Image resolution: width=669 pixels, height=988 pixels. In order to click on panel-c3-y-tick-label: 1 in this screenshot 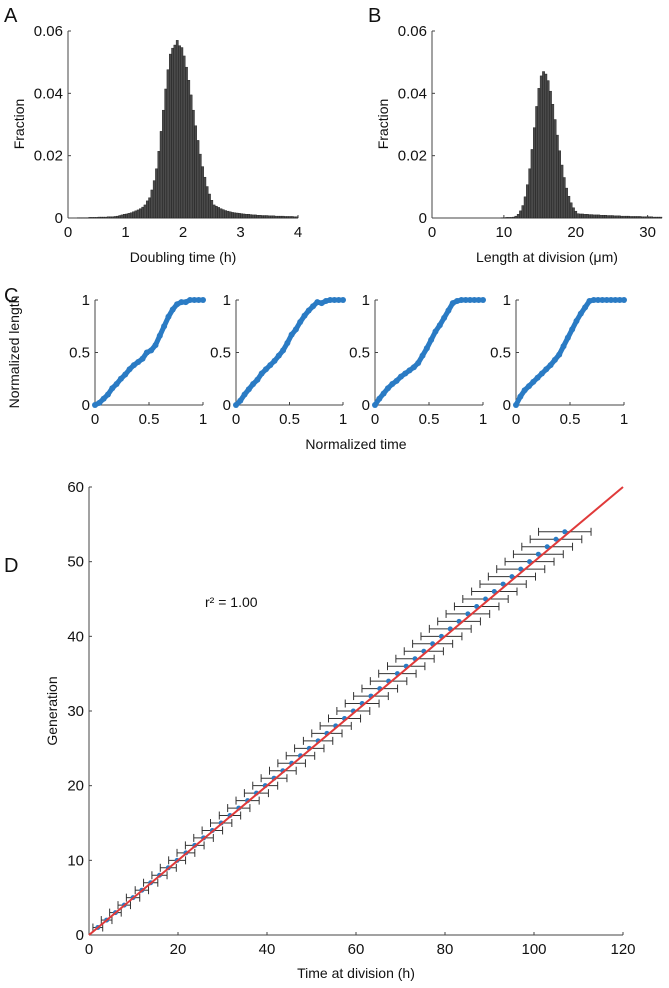, I will do `click(366, 300)`.